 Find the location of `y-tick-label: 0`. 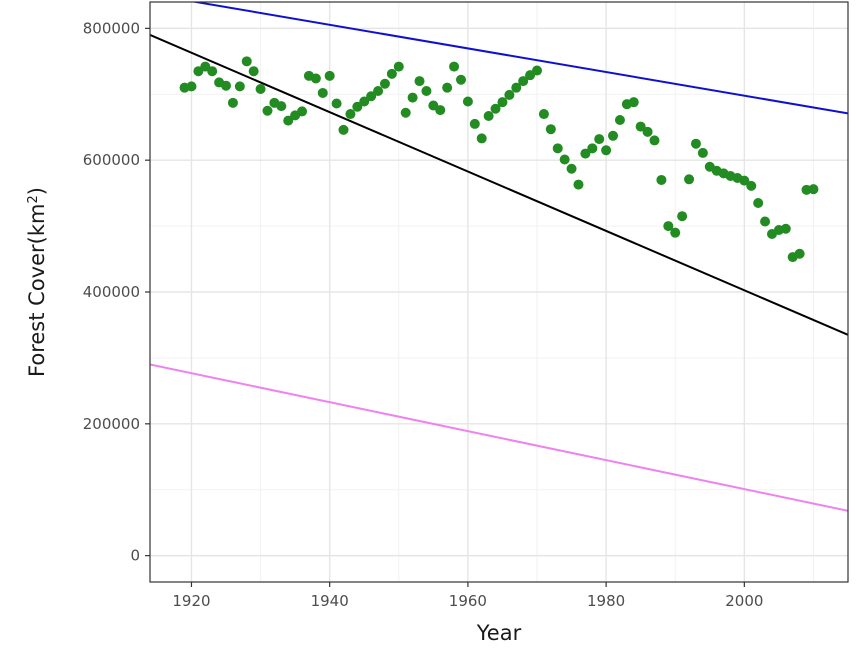

y-tick-label: 0 is located at coordinates (135, 556).